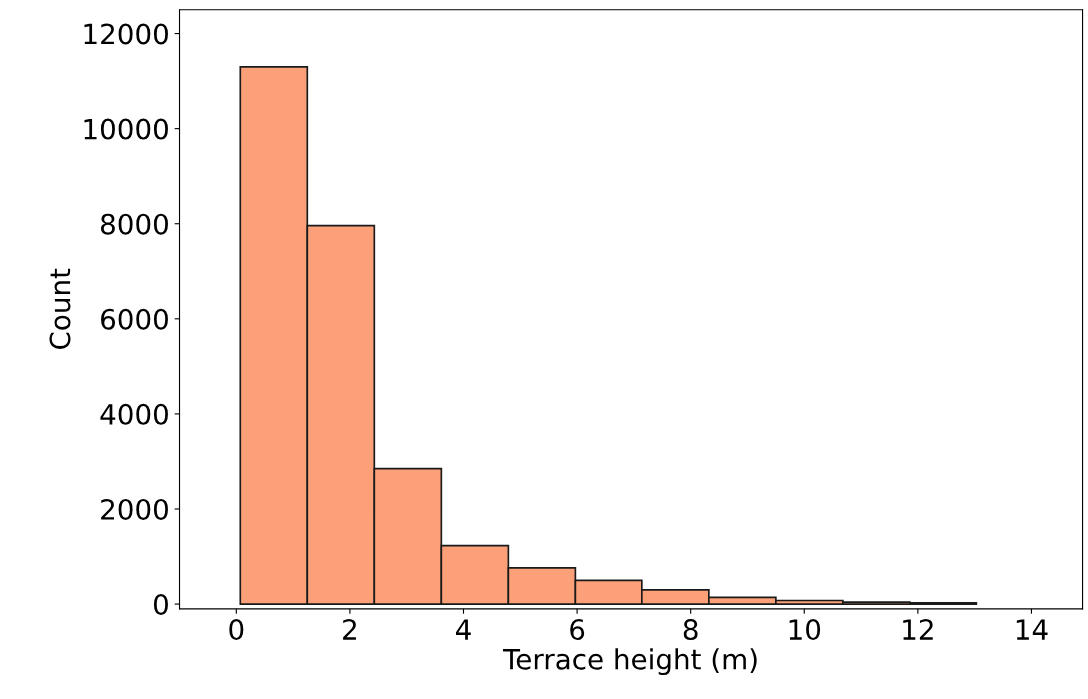  What do you see at coordinates (918, 629) in the screenshot?
I see `x-tick-label: 12` at bounding box center [918, 629].